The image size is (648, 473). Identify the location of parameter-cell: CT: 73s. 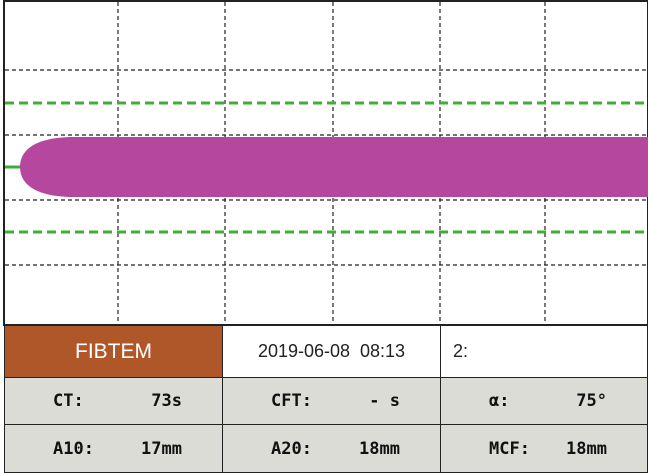
(113, 401).